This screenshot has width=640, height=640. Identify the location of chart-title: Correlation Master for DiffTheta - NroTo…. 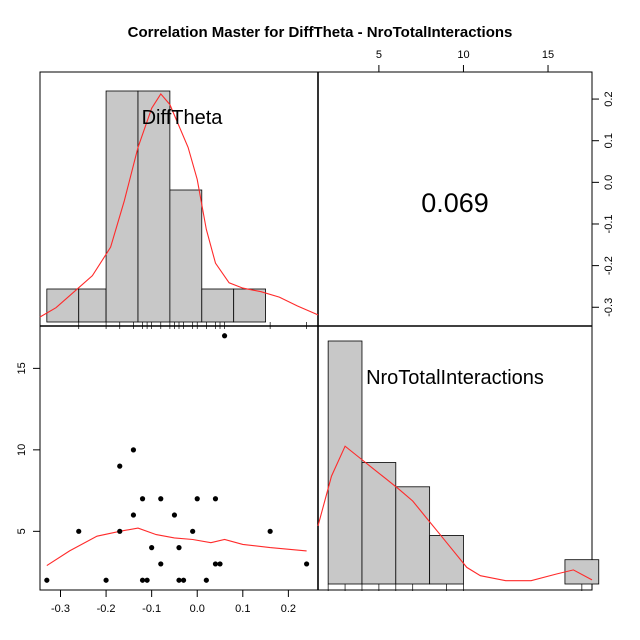
(320, 32).